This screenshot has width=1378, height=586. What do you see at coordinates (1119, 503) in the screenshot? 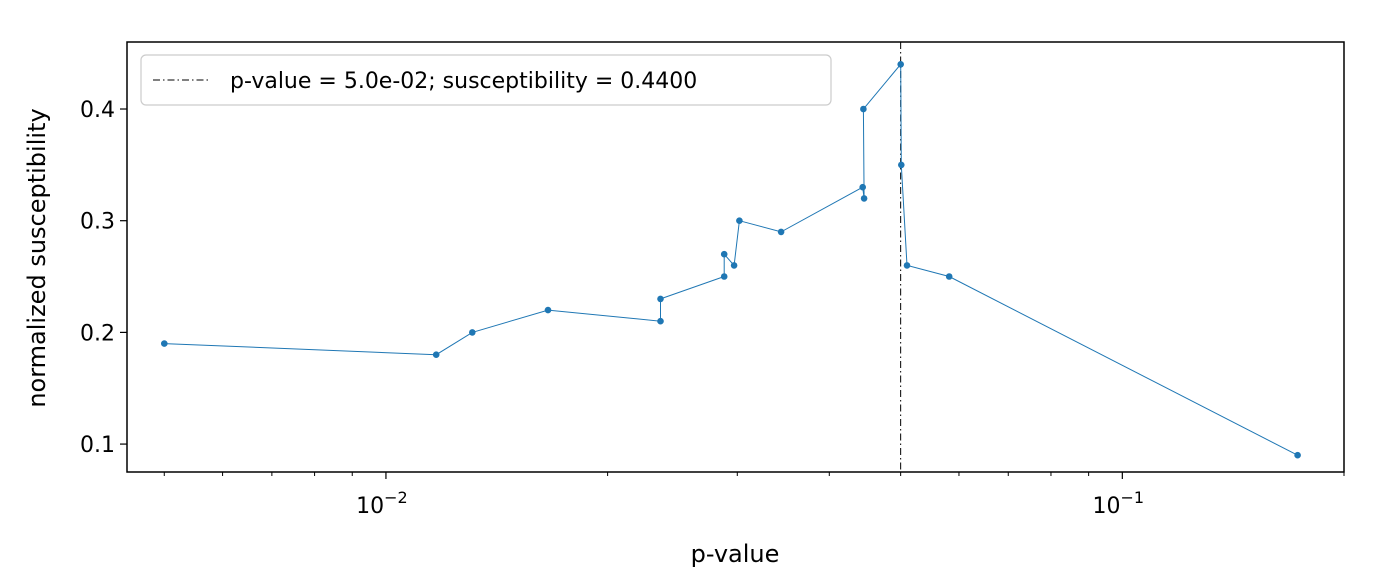
I see `x-tick-label: 10⁻¹` at bounding box center [1119, 503].